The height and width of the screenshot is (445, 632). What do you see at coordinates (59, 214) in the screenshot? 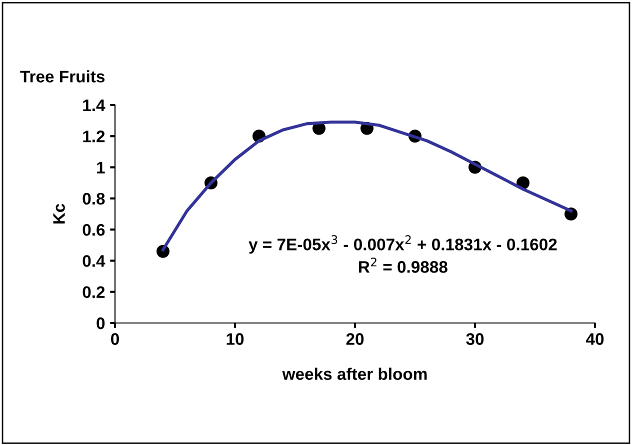
I see `y-axis-title: Kc` at bounding box center [59, 214].